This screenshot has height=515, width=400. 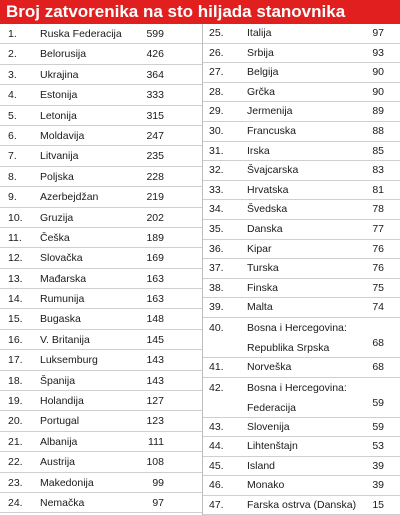 What do you see at coordinates (268, 426) in the screenshot?
I see `country-name: Slovenija` at bounding box center [268, 426].